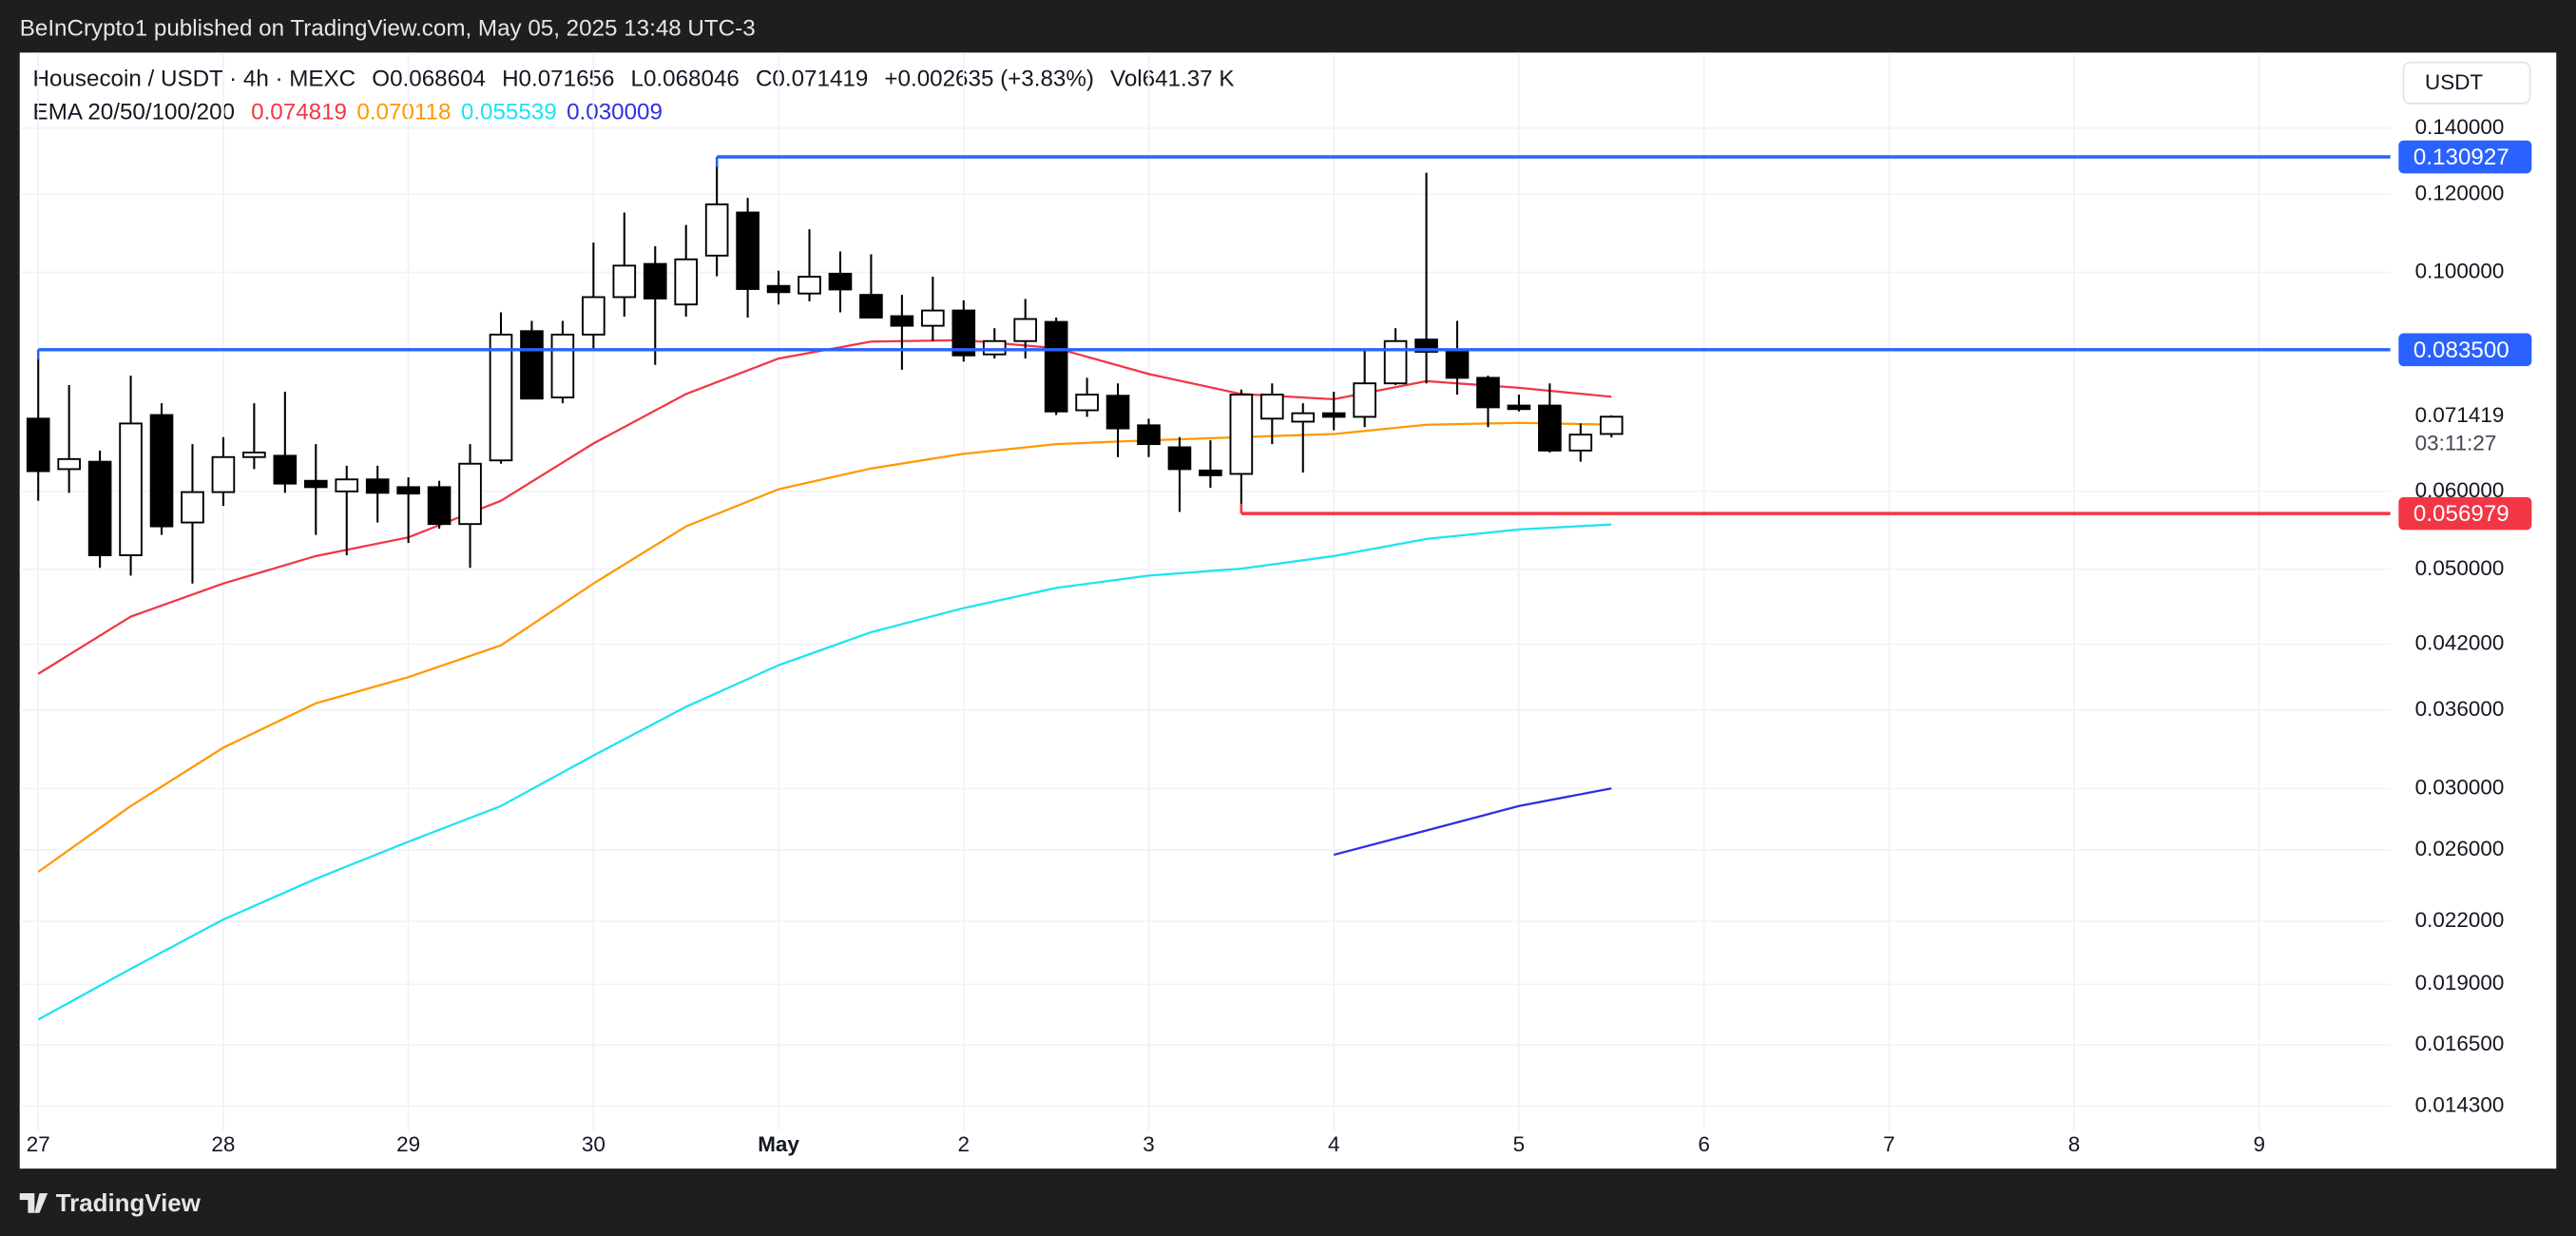 The height and width of the screenshot is (1236, 2576). Describe the element at coordinates (2460, 709) in the screenshot. I see `y-tick-label: 0.036000` at that location.